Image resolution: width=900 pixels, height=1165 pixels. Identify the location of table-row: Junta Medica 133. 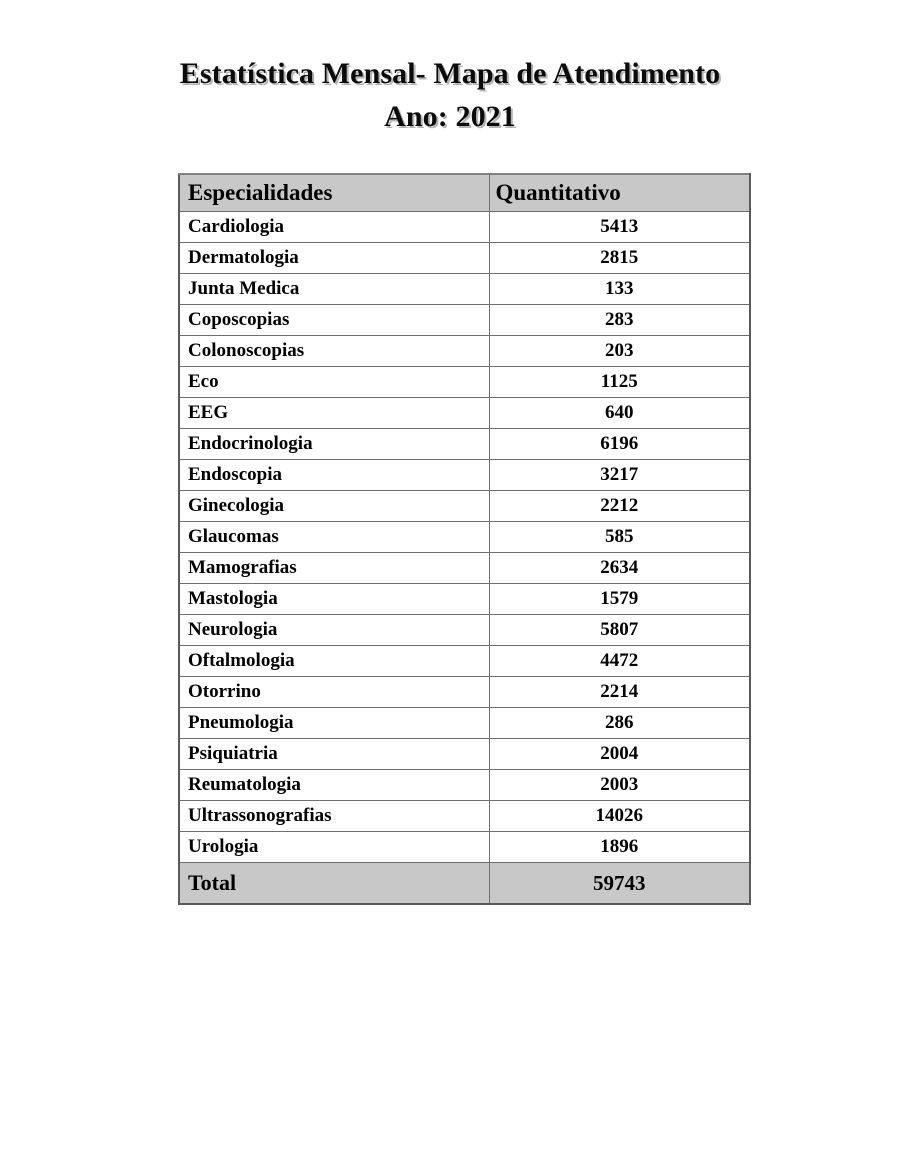
(464, 289).